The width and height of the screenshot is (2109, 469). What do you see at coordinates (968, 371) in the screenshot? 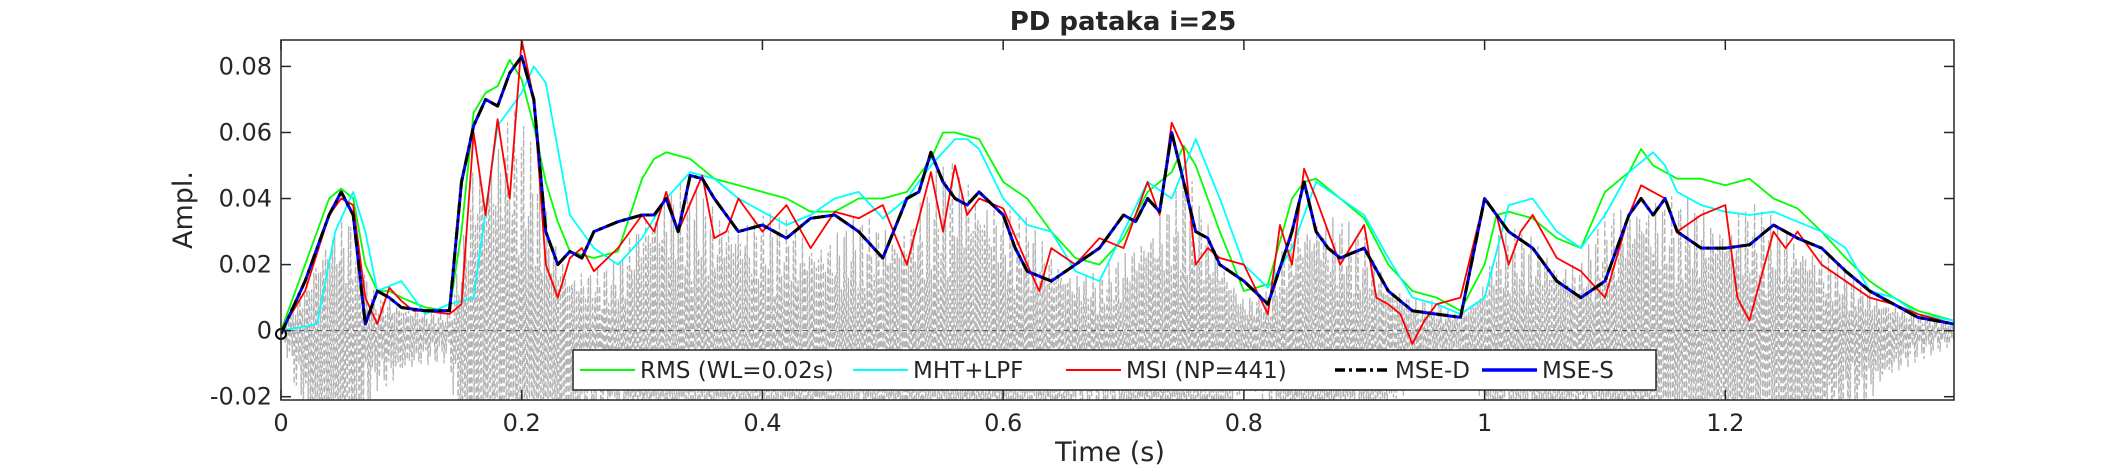
I see `legend-label: MHT+LPF` at bounding box center [968, 371].